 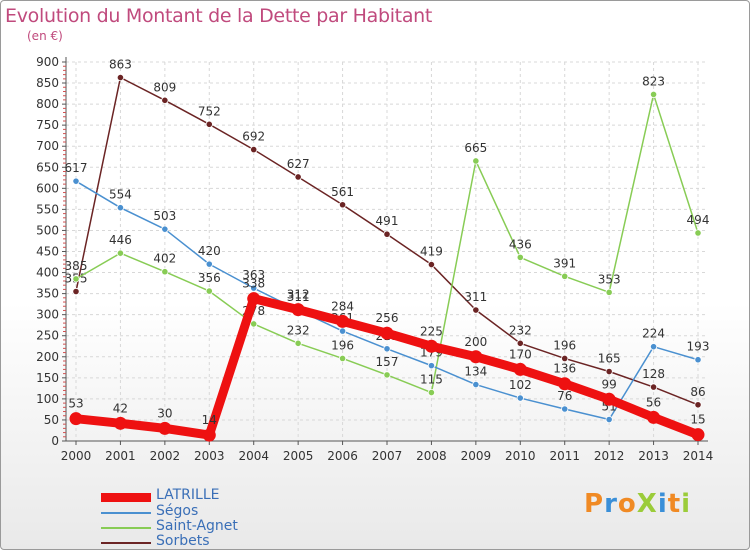 I want to click on data-label: 200, so click(x=475, y=342).